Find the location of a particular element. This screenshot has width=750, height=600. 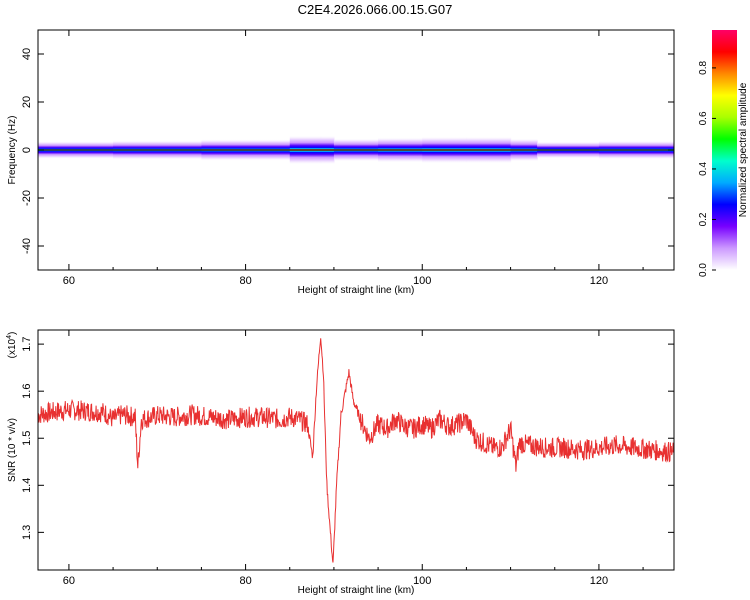

spectrogram-x-tick-label: 120 is located at coordinates (599, 281).